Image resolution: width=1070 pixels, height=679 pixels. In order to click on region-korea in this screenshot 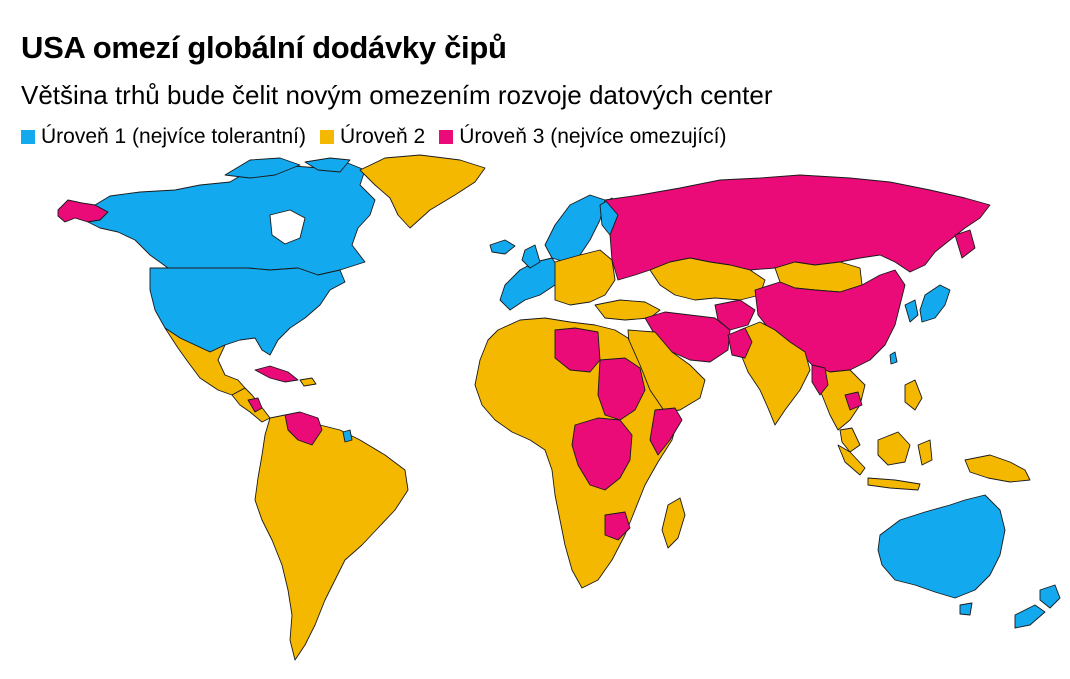, I will do `click(911, 311)`.